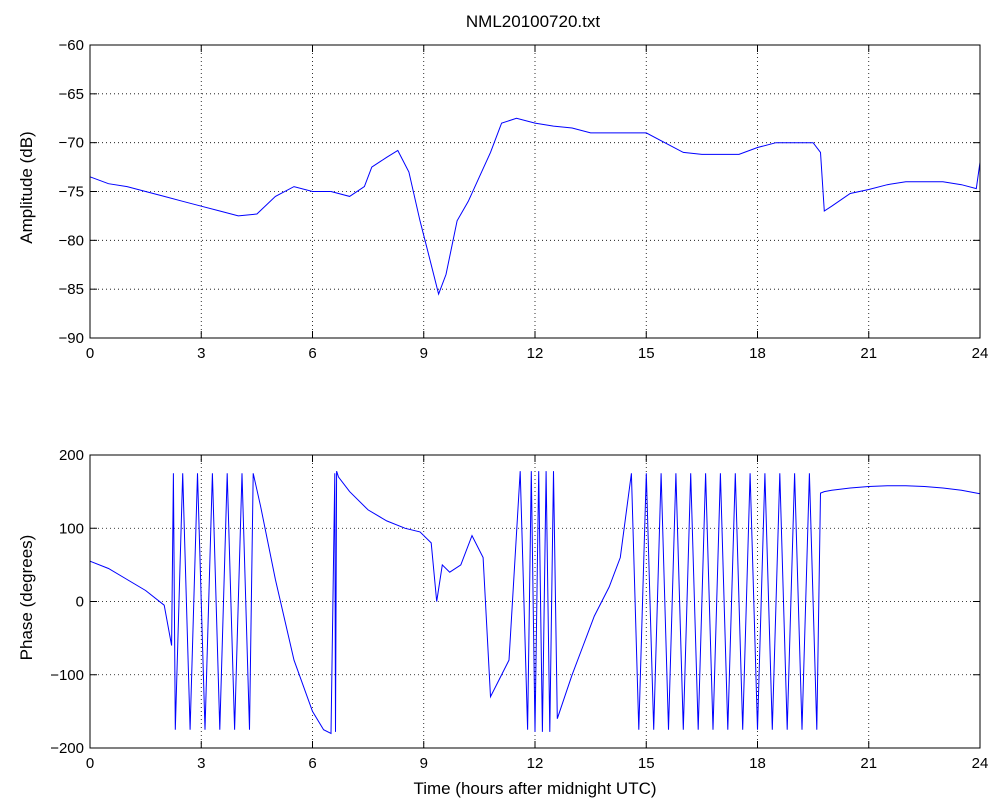 The image size is (998, 806). Describe the element at coordinates (535, 353) in the screenshot. I see `amplitude-x-tick-label: 12` at that location.